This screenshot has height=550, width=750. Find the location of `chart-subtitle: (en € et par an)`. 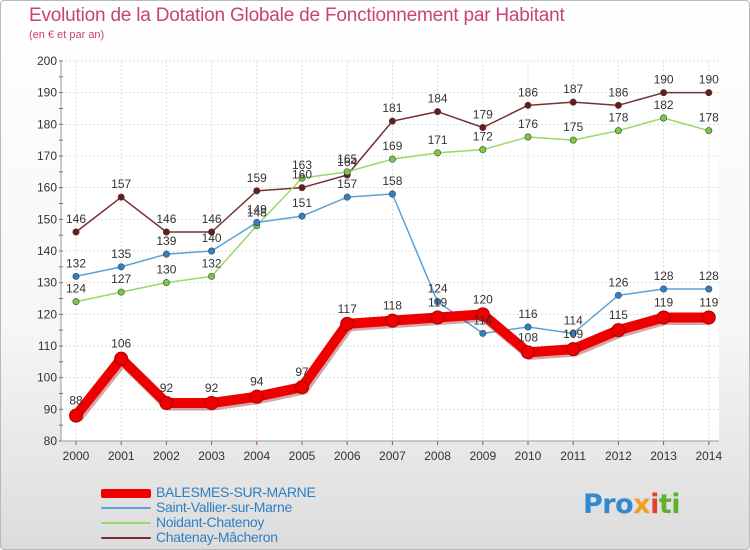

chart-subtitle: (en € et par an) is located at coordinates (67, 35).